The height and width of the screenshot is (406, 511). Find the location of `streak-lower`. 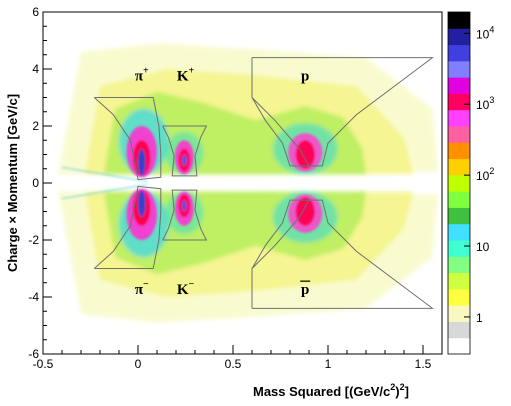

streak-lower is located at coordinates (104, 191).